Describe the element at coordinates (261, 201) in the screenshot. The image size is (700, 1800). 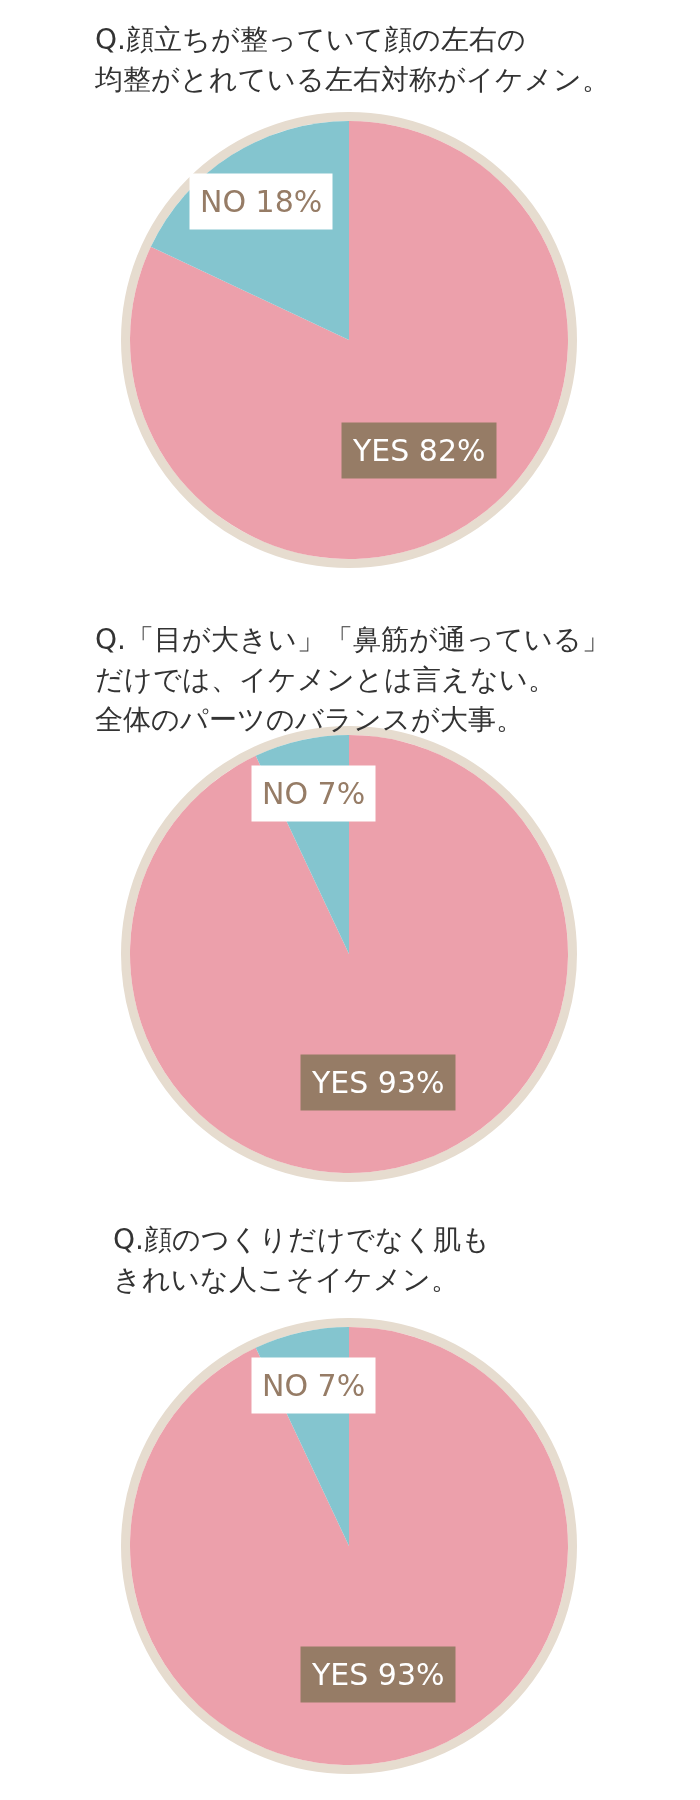
I see `slice-label: NO 18%` at that location.